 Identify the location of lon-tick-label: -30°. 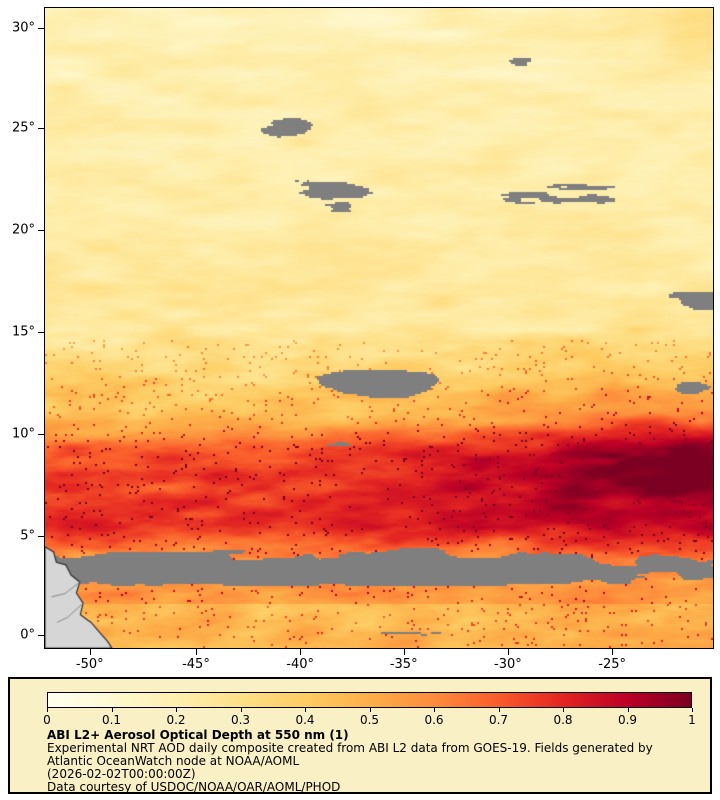
(508, 664).